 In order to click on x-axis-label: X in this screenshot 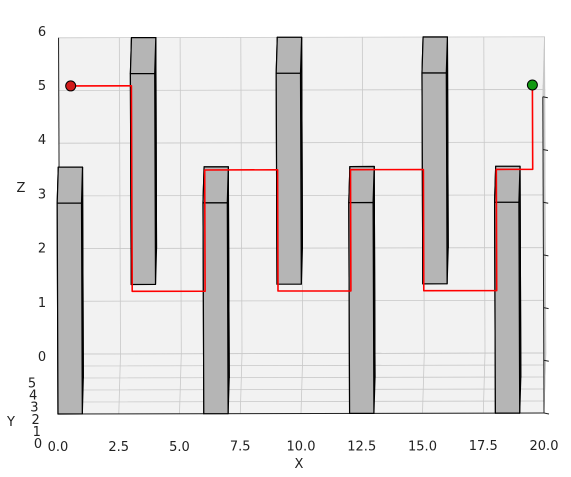, I will do `click(299, 464)`.